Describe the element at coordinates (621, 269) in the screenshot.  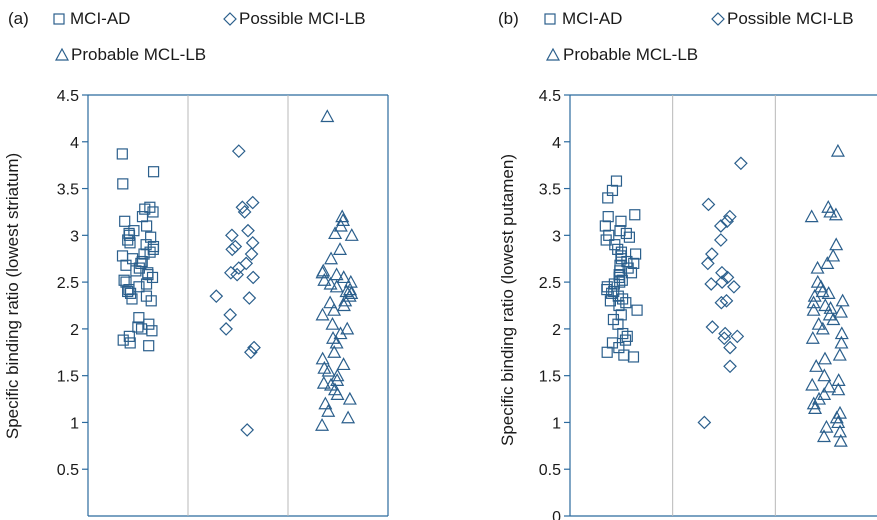
I see `series-square-markers` at that location.